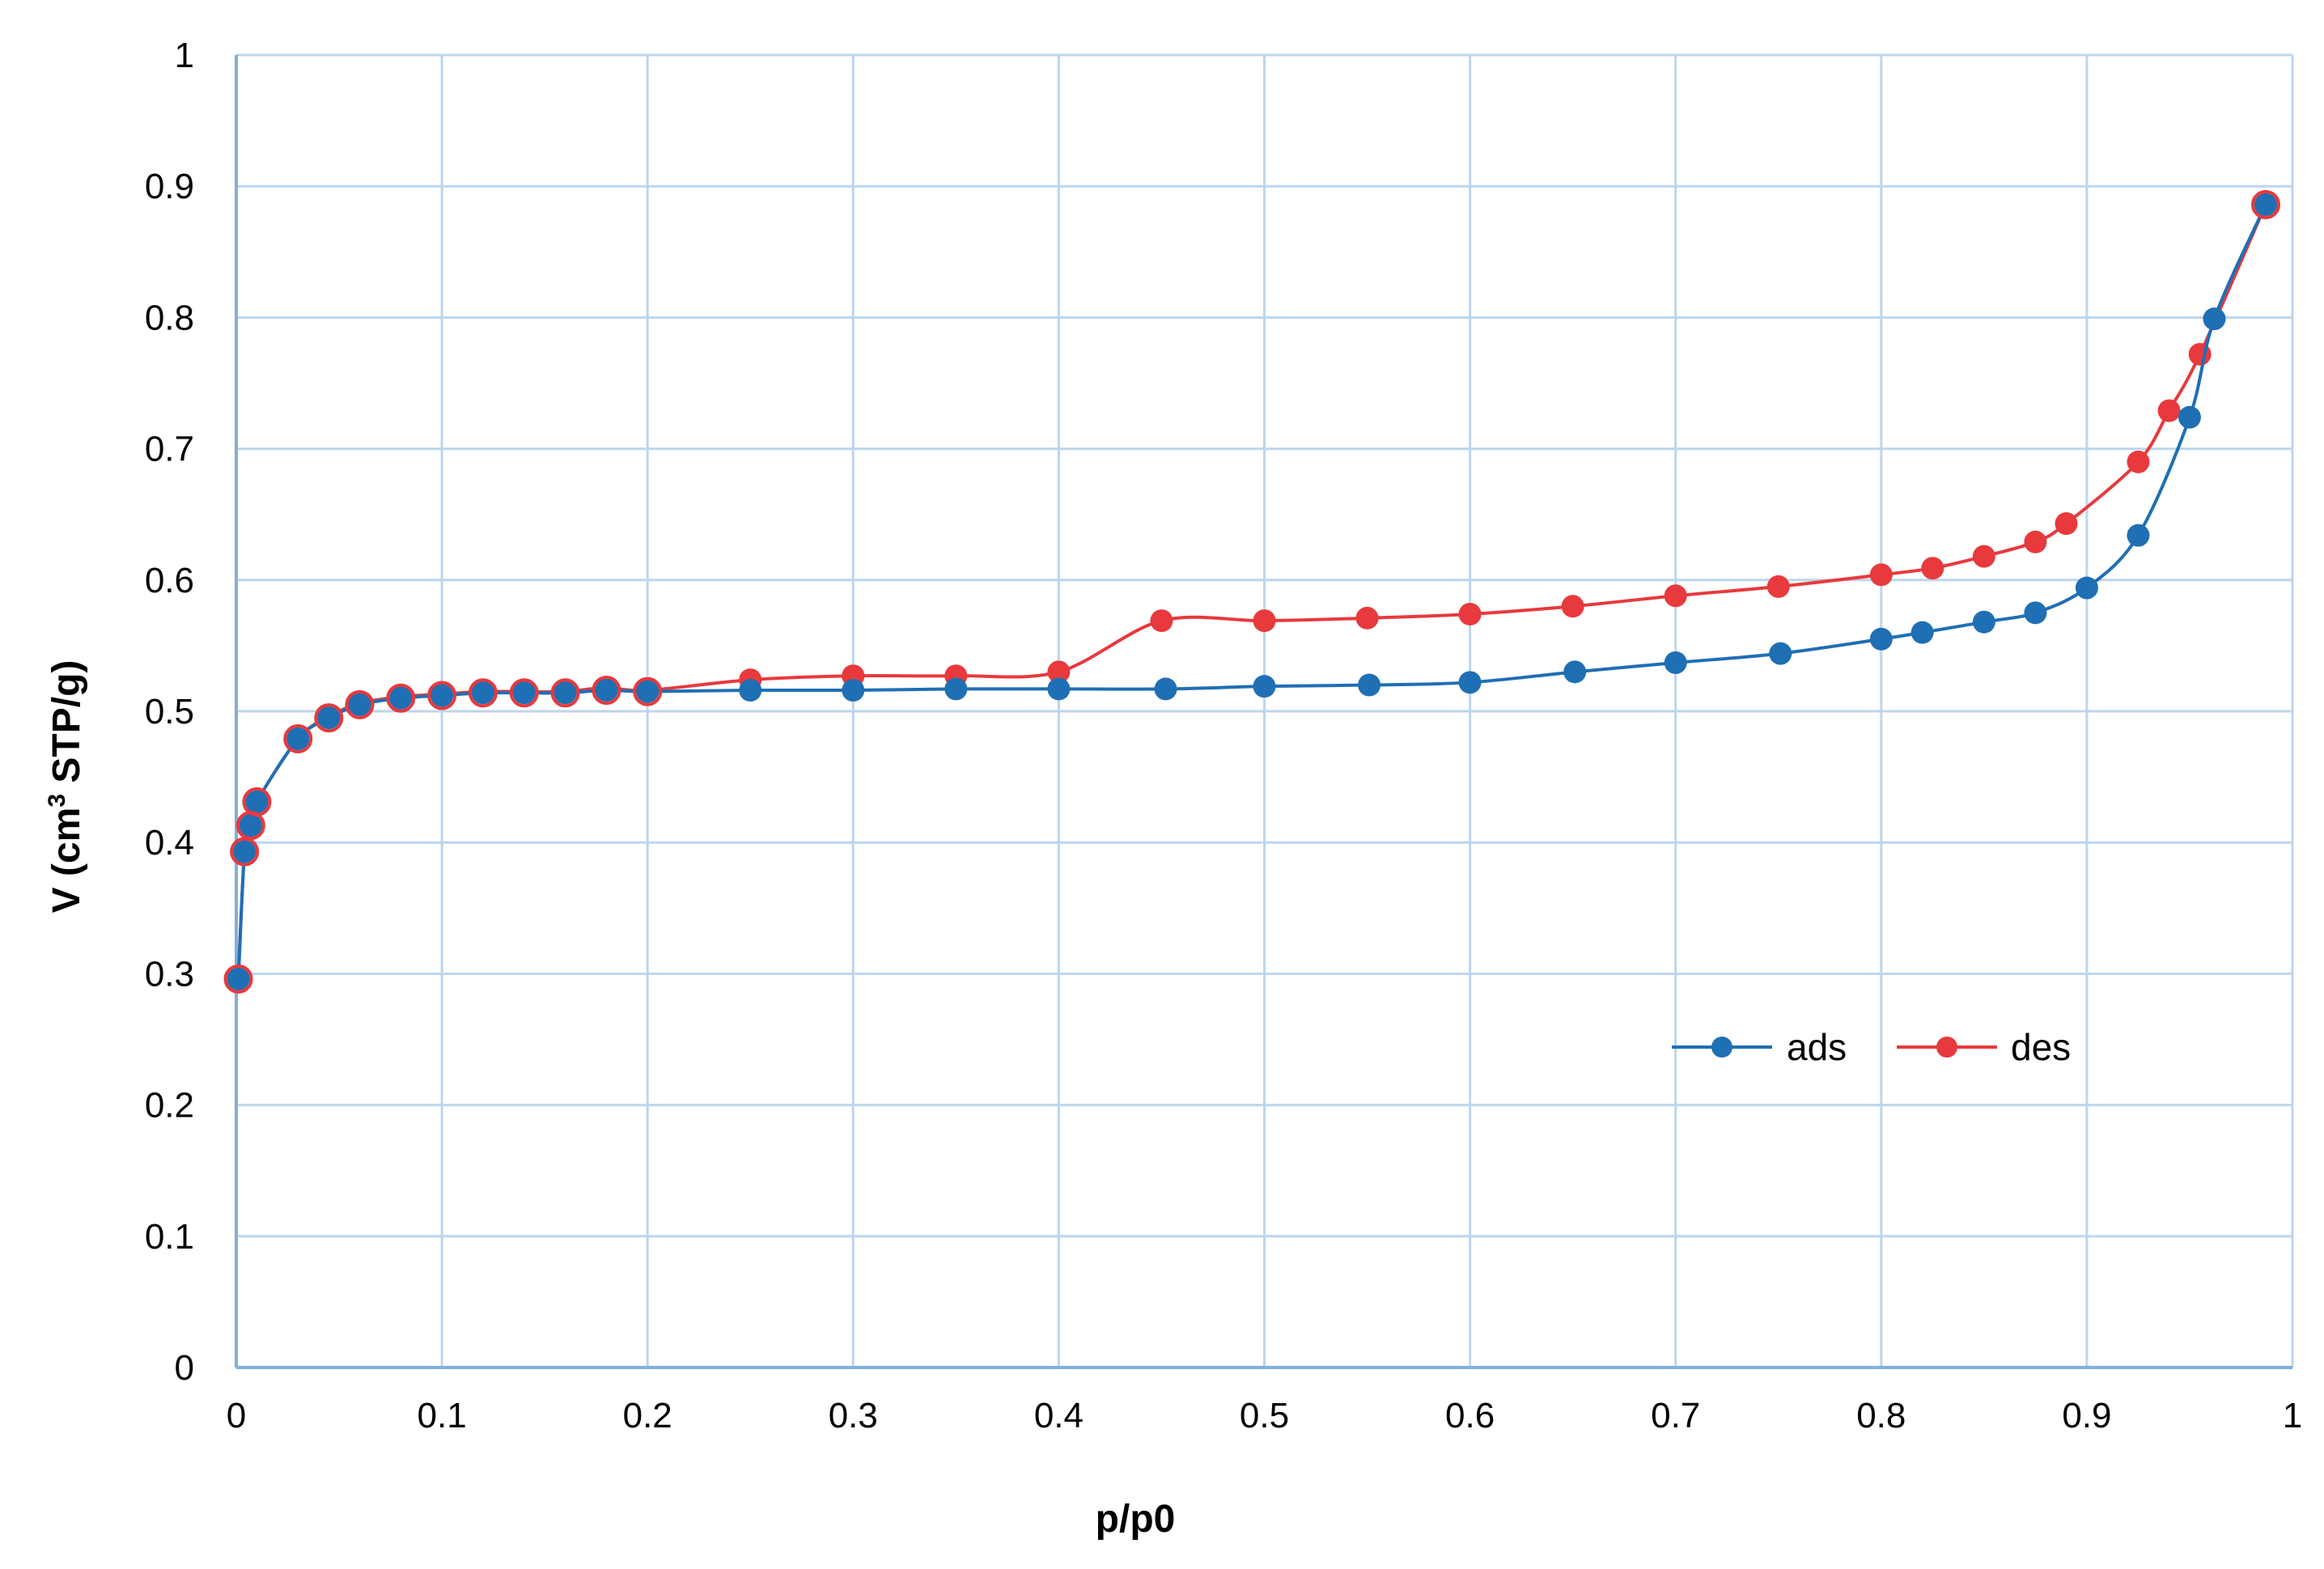 This screenshot has height=1569, width=2324. What do you see at coordinates (648, 1415) in the screenshot?
I see `x-tick-label: 0.2` at bounding box center [648, 1415].